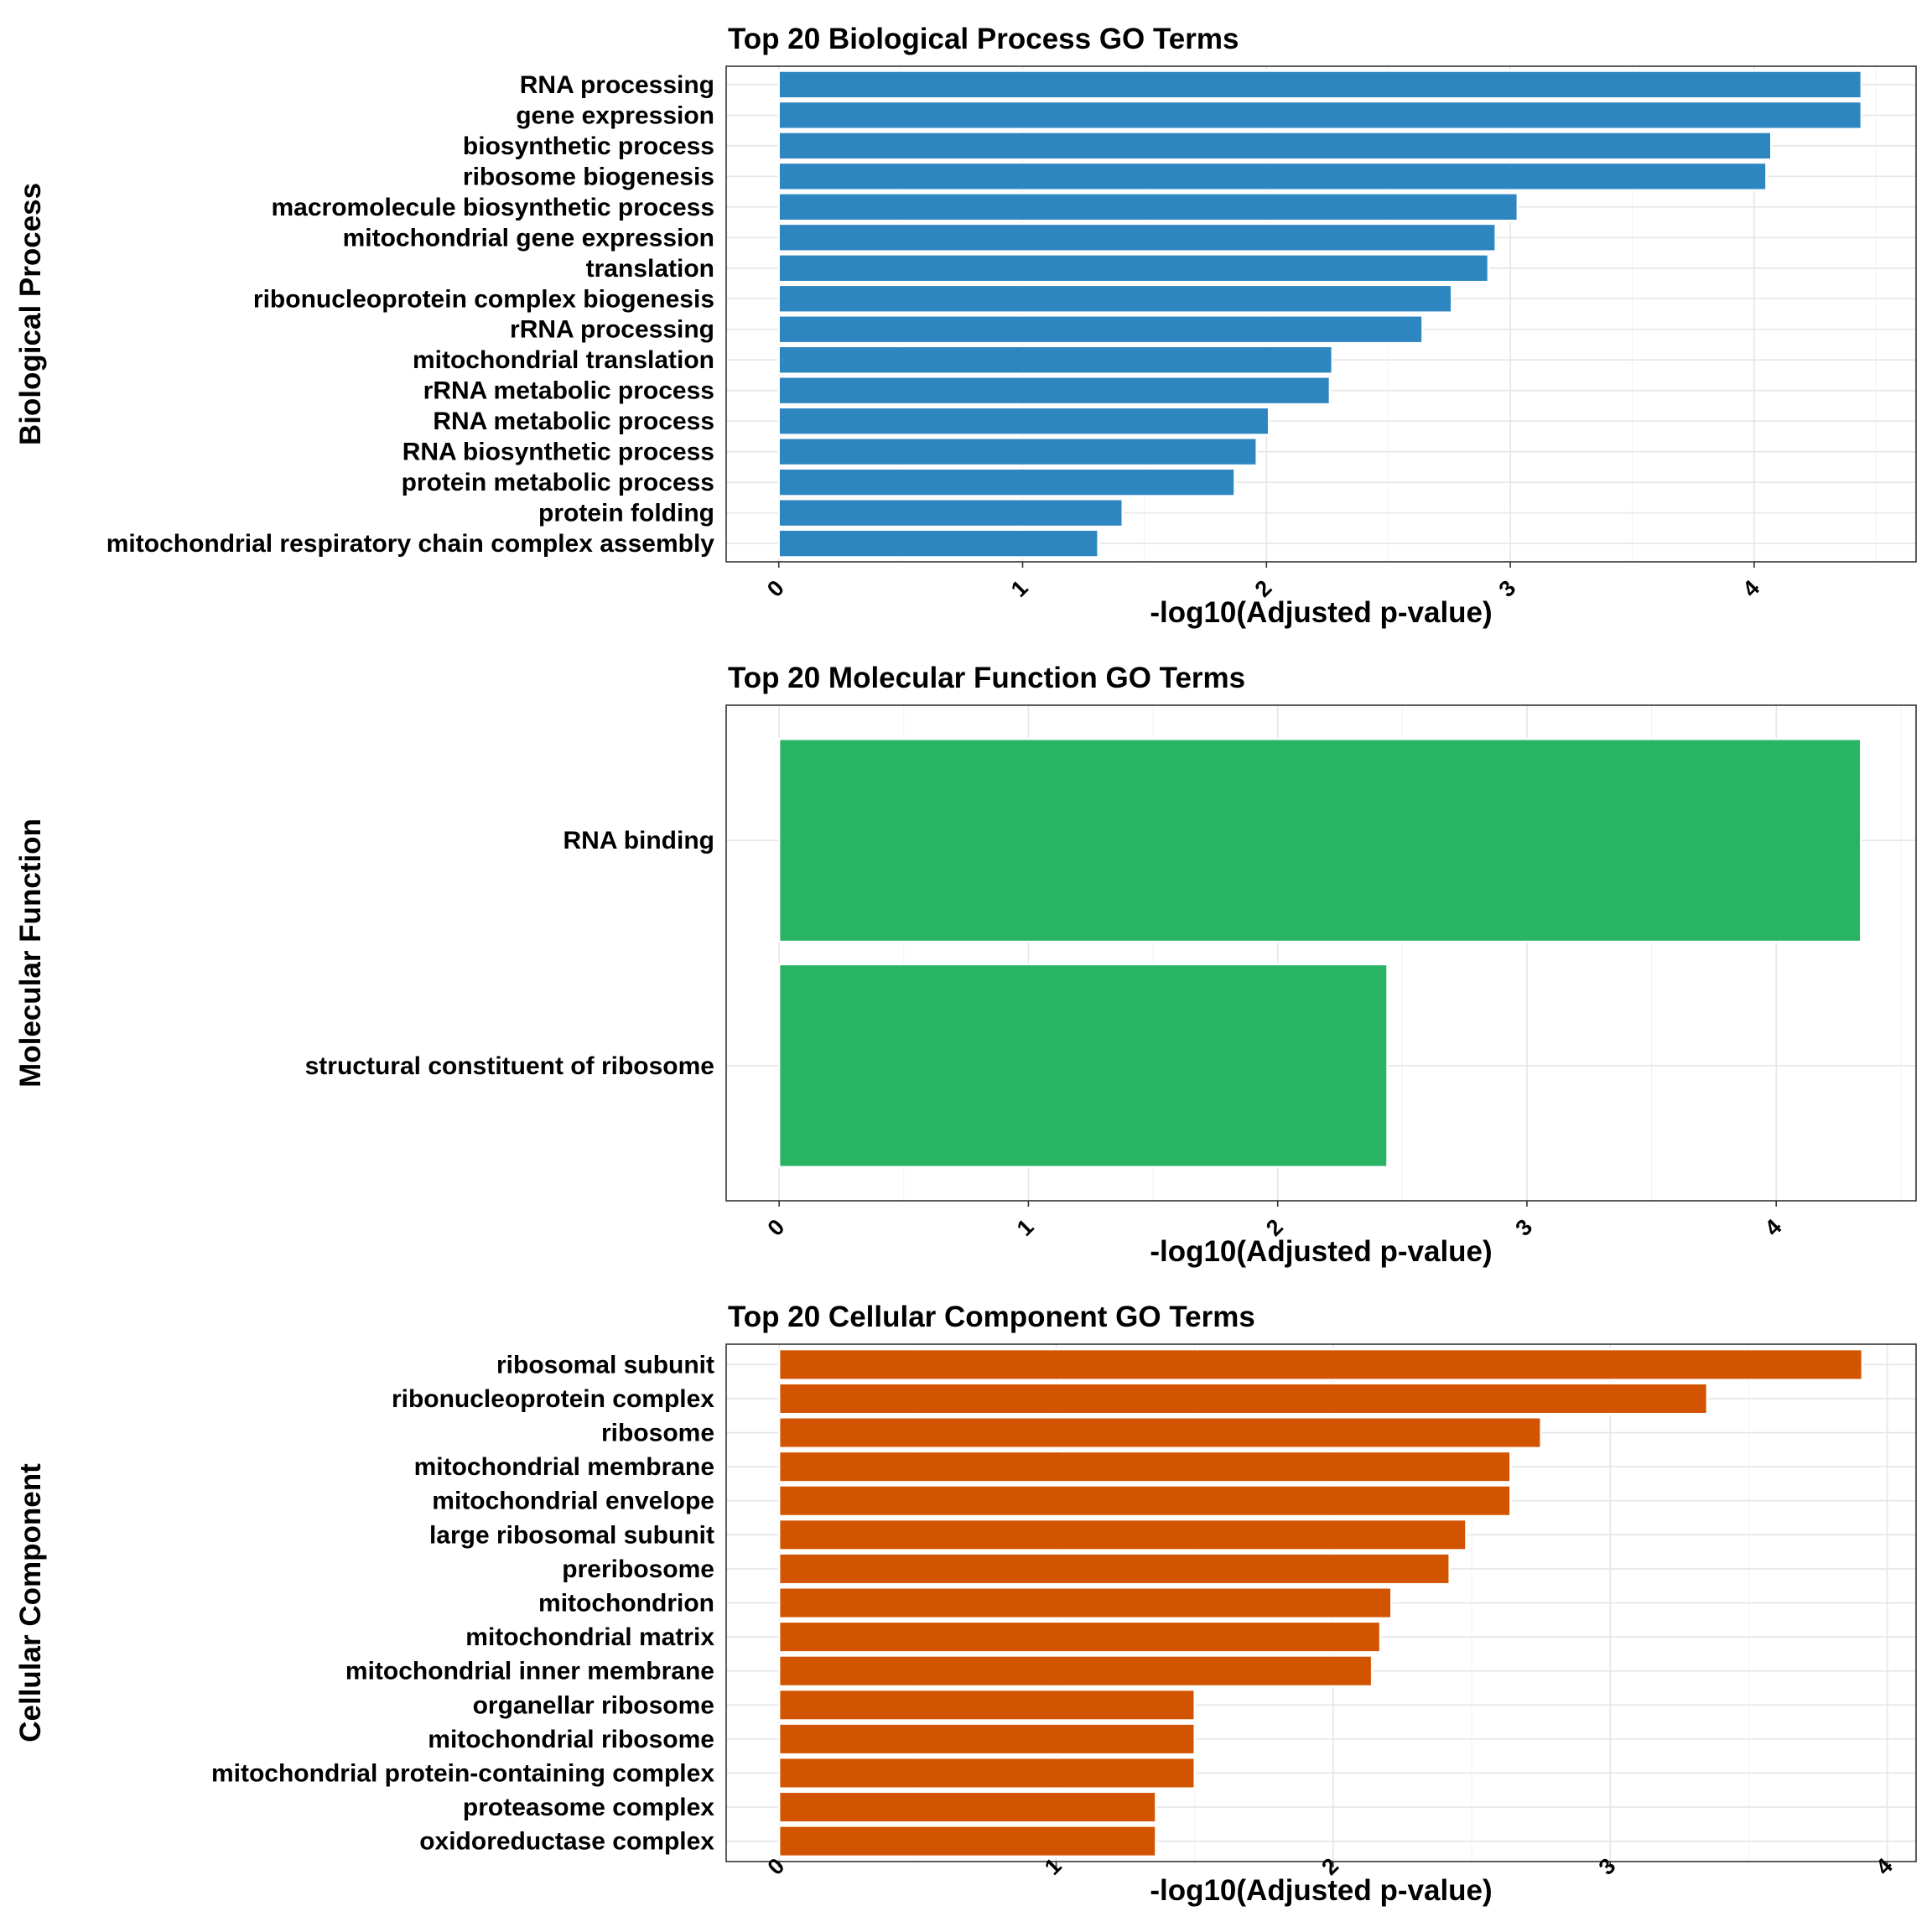 The height and width of the screenshot is (1932, 1932). What do you see at coordinates (571, 1535) in the screenshot?
I see `category-label: large ribosomal subunit` at bounding box center [571, 1535].